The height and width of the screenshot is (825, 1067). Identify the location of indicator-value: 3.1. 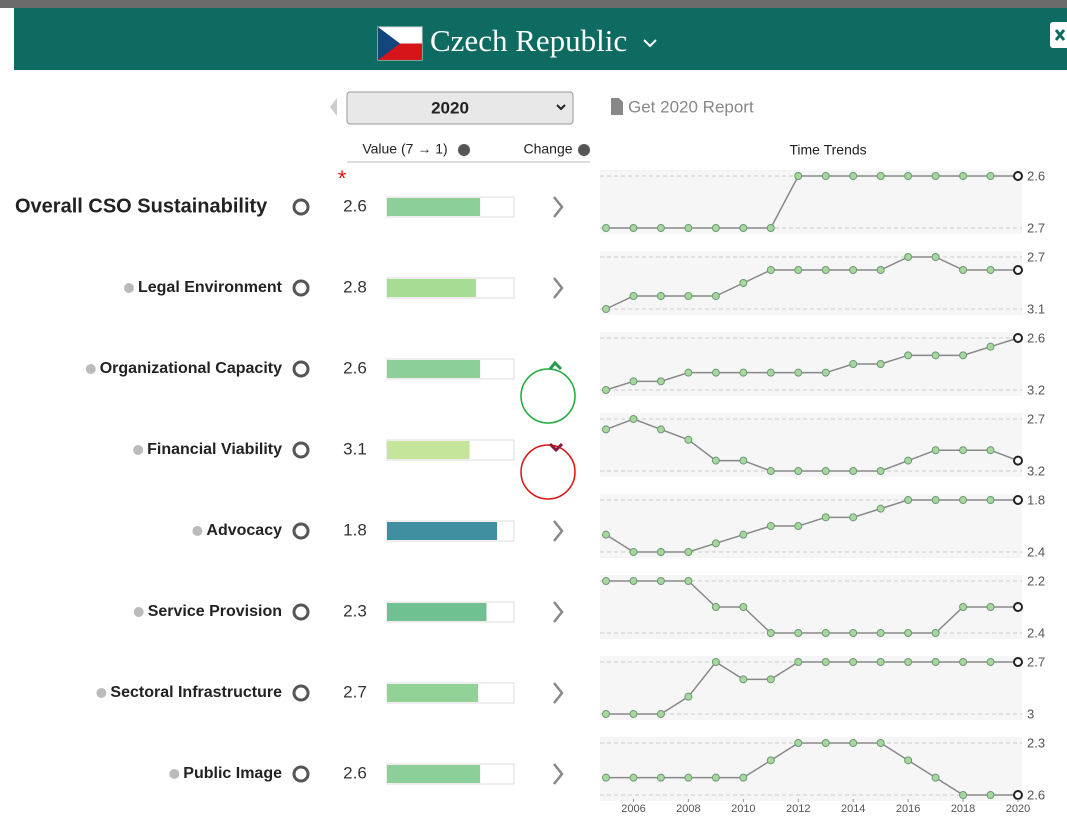
(355, 448).